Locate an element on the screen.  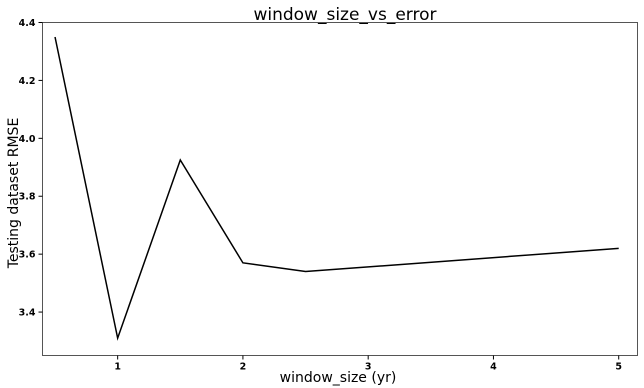
y-axis: 3.4 3.6 3.8 4.0 4.2 4.4 is located at coordinates (31, 168).